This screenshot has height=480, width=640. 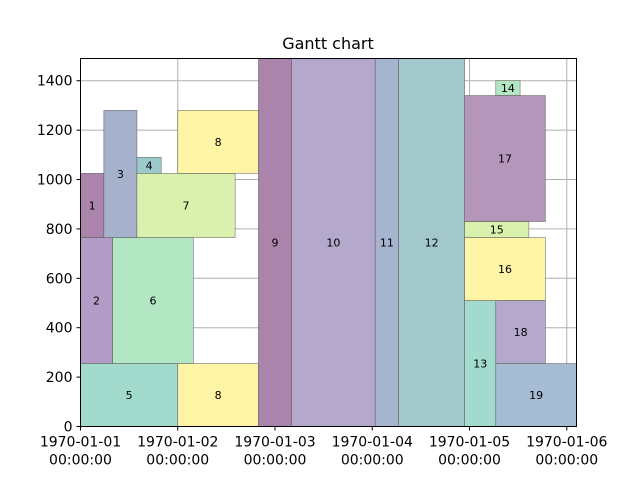 What do you see at coordinates (149, 165) in the screenshot?
I see `task-label-4: 4` at bounding box center [149, 165].